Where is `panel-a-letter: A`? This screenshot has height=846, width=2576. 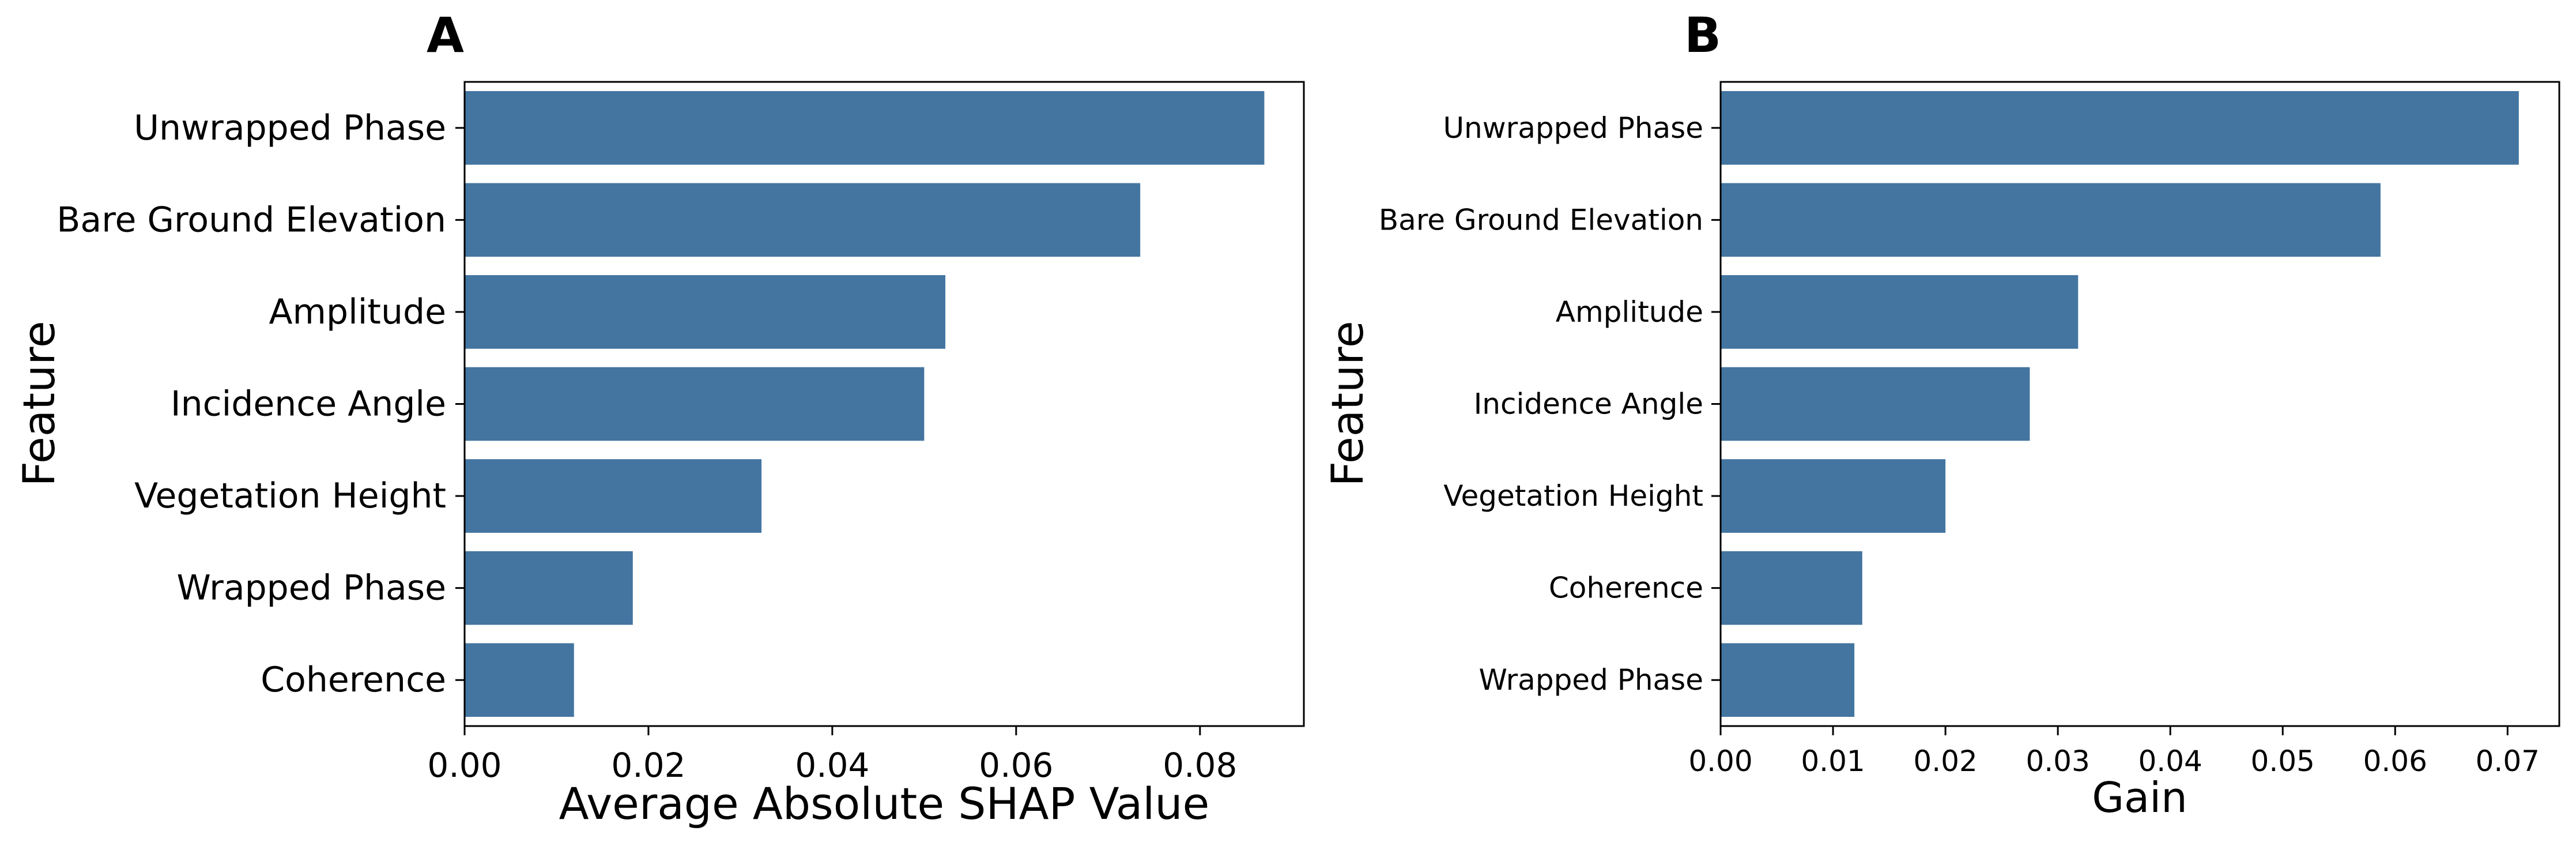
panel-a-letter: A is located at coordinates (445, 35).